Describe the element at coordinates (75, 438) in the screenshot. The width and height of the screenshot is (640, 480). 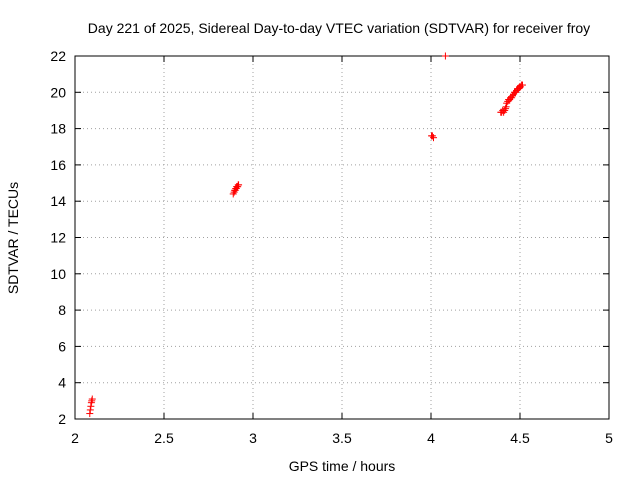
I see `x-tick-label: 2` at that location.